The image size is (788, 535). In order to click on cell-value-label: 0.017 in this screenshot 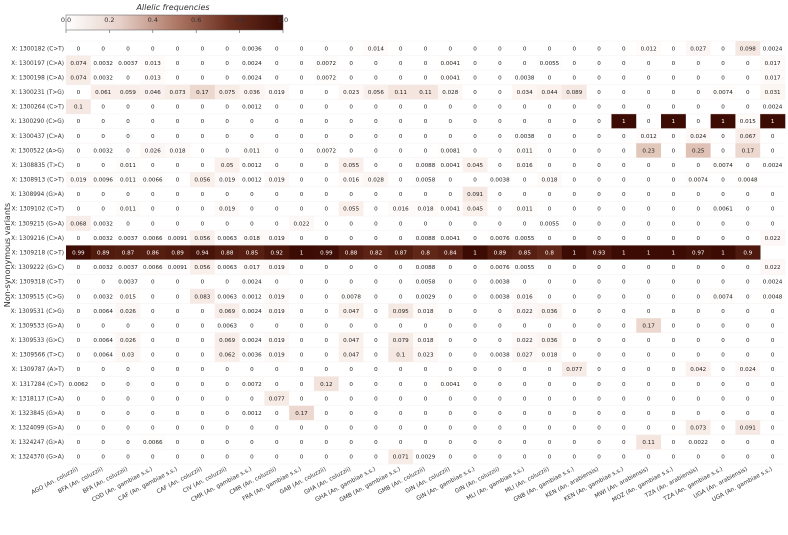, I will do `click(773, 64)`.